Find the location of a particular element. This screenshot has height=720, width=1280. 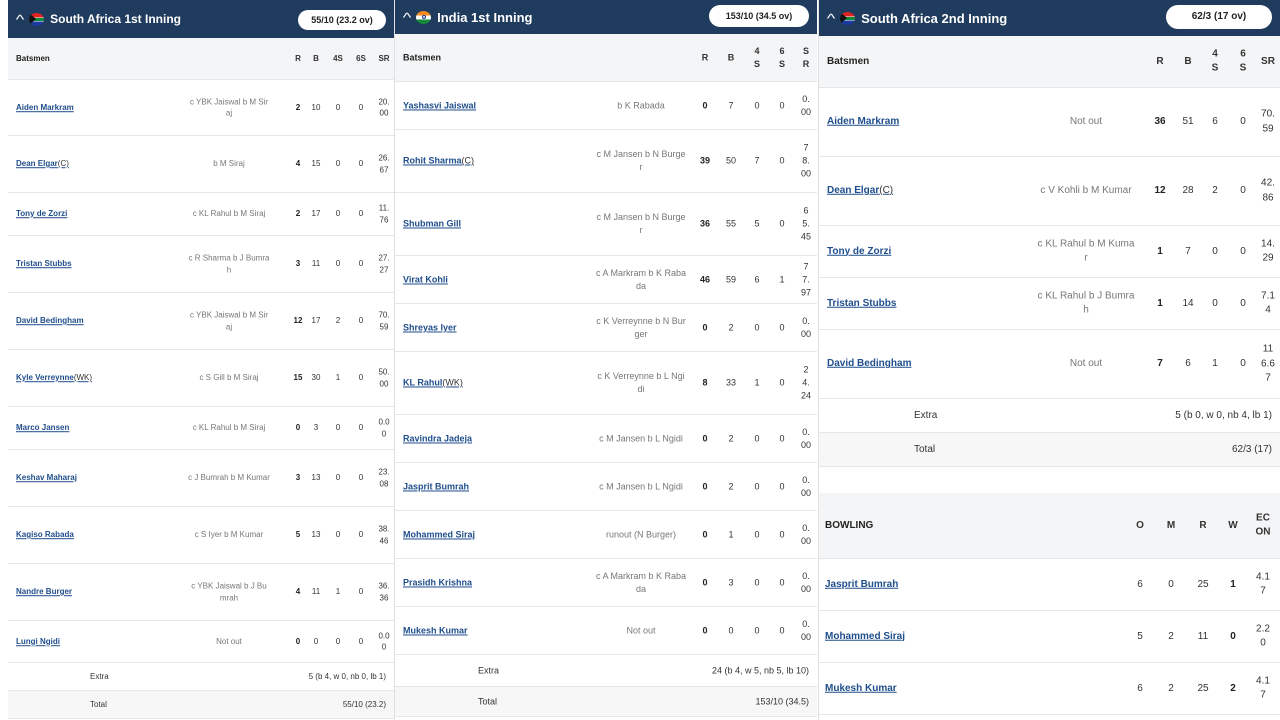

batsman-name-link: Mukesh Kumar is located at coordinates (435, 630).